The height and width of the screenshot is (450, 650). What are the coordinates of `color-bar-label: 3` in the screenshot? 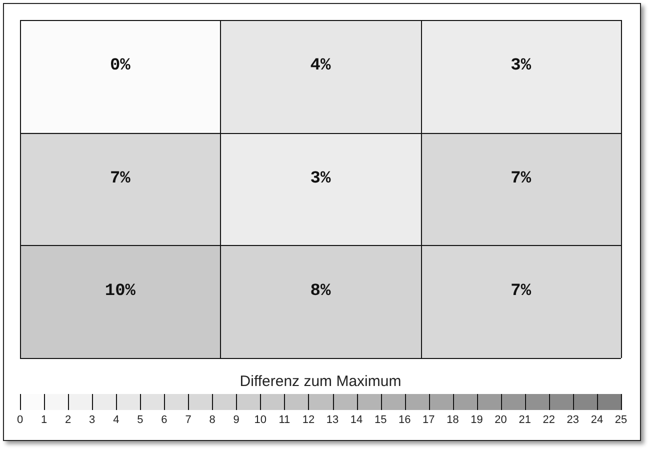 It's located at (92, 420).